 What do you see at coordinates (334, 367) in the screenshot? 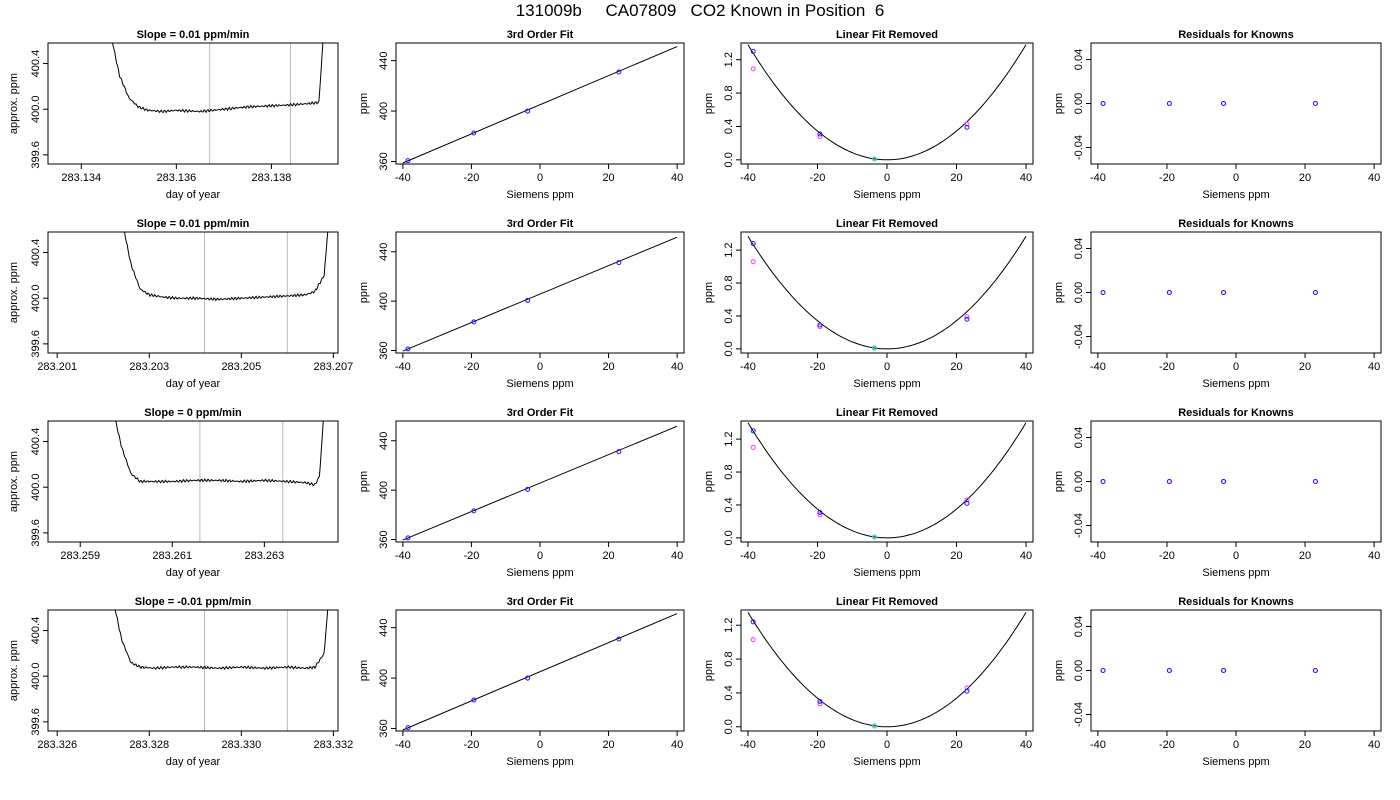
I see `x-tick-label: 283.207` at bounding box center [334, 367].